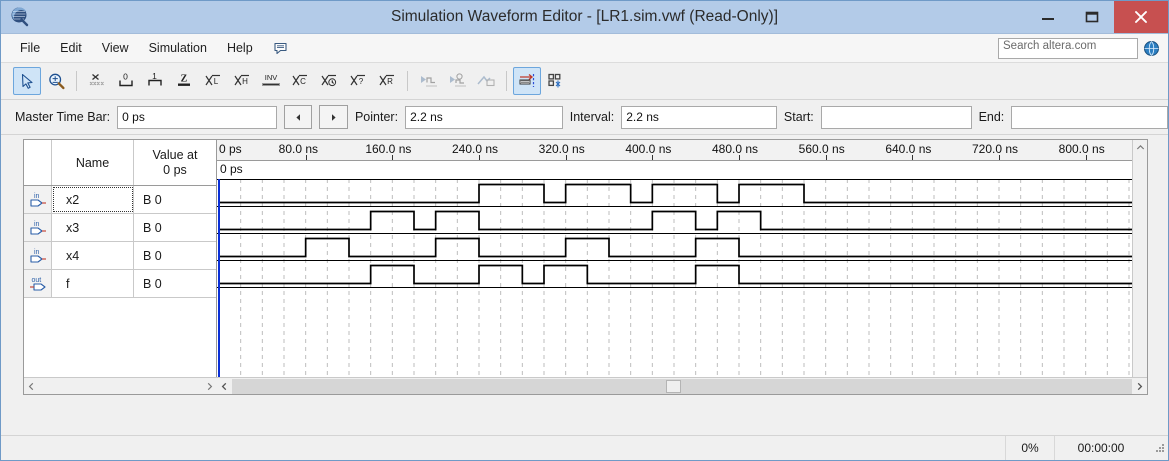 Image resolution: width=1169 pixels, height=461 pixels. What do you see at coordinates (20, 17) in the screenshot?
I see `quartus-icon` at bounding box center [20, 17].